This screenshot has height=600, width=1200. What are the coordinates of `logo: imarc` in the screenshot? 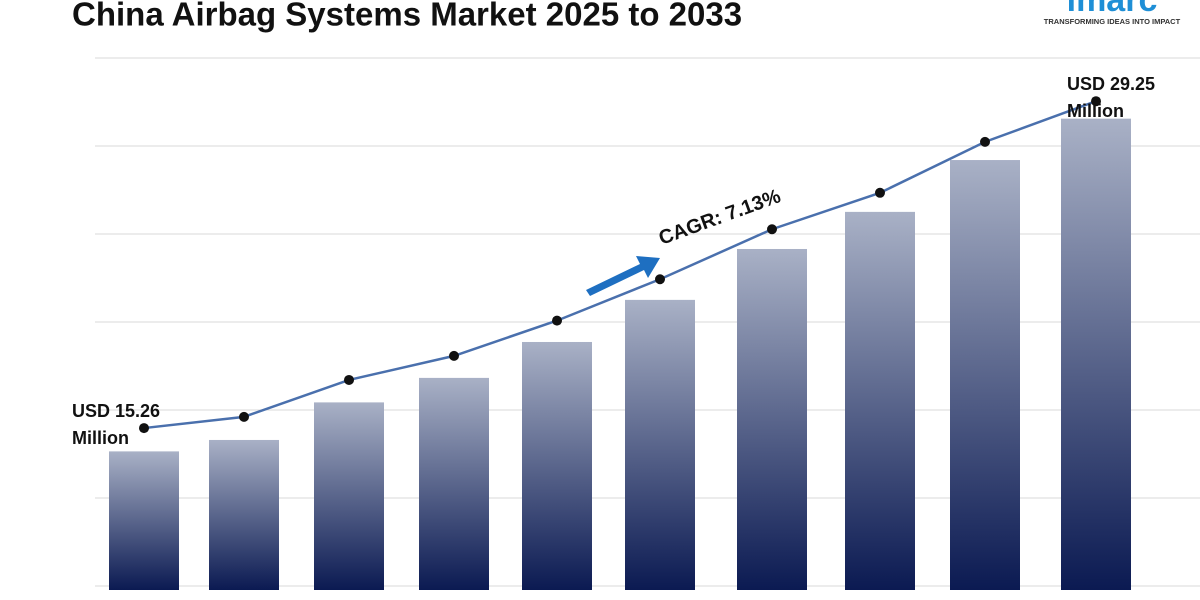 It's located at (1112, 9).